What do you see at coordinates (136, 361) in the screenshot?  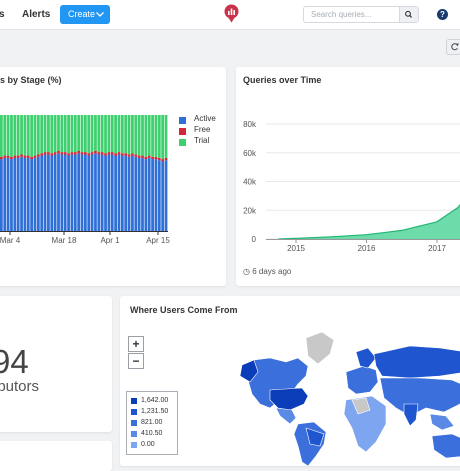 I see `map-zoom-out-button: −` at bounding box center [136, 361].